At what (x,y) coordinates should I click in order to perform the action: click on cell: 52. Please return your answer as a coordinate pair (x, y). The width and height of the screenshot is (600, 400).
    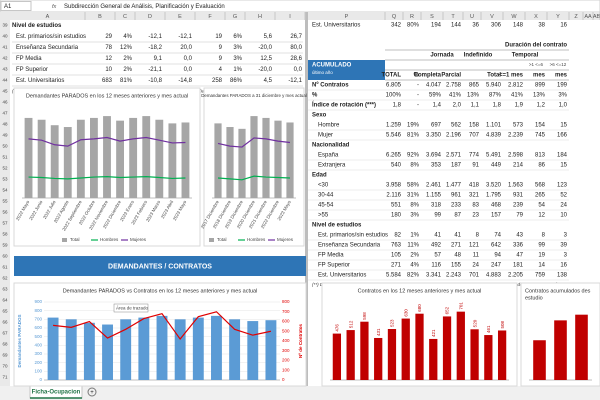
    Looking at the image, I should click on (563, 196).